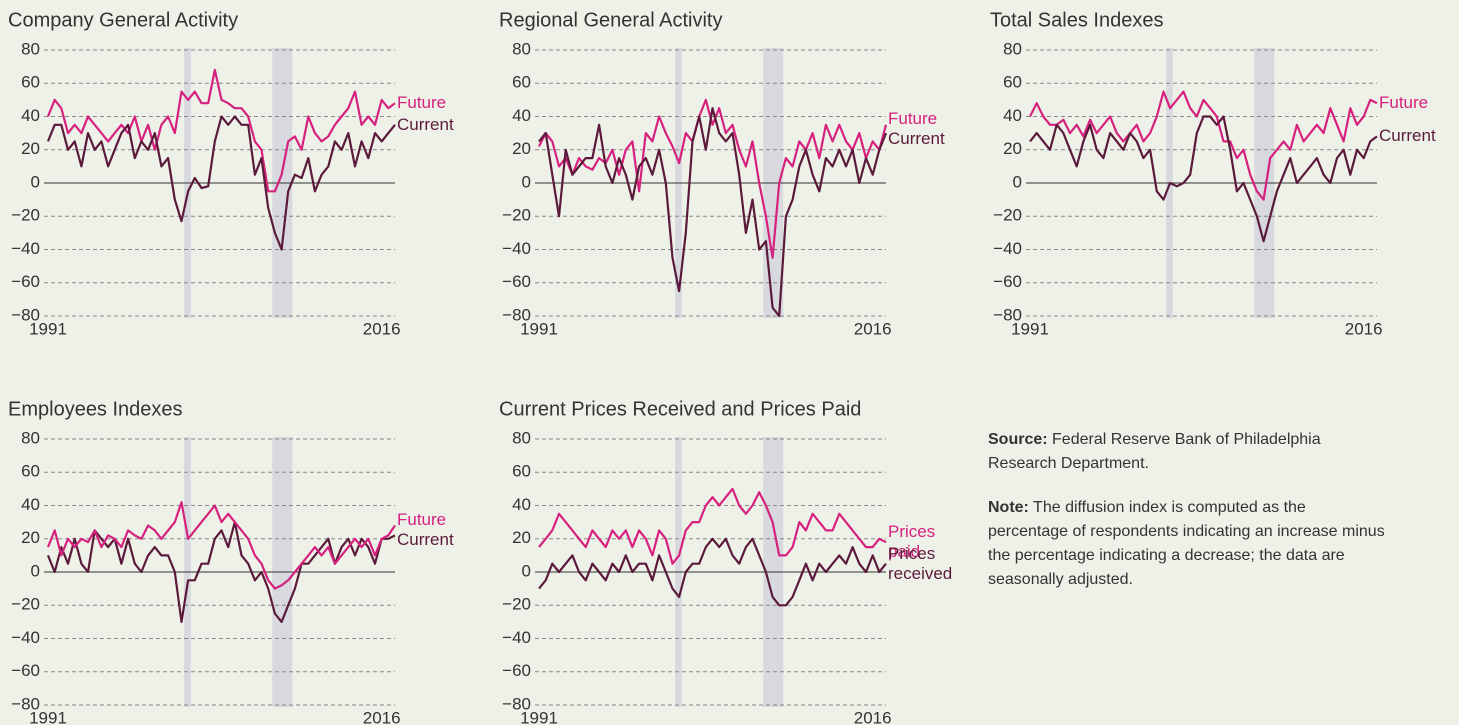 Image resolution: width=1459 pixels, height=725 pixels. I want to click on chart-title: Total Sales Indexes, so click(1076, 20).